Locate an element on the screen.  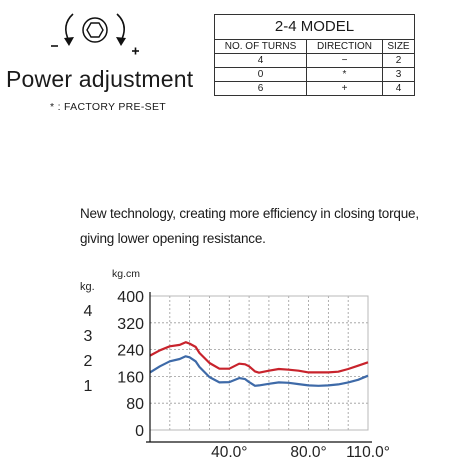
factory-preset-note: * : FACTORY PRE-SET is located at coordinates (108, 107).